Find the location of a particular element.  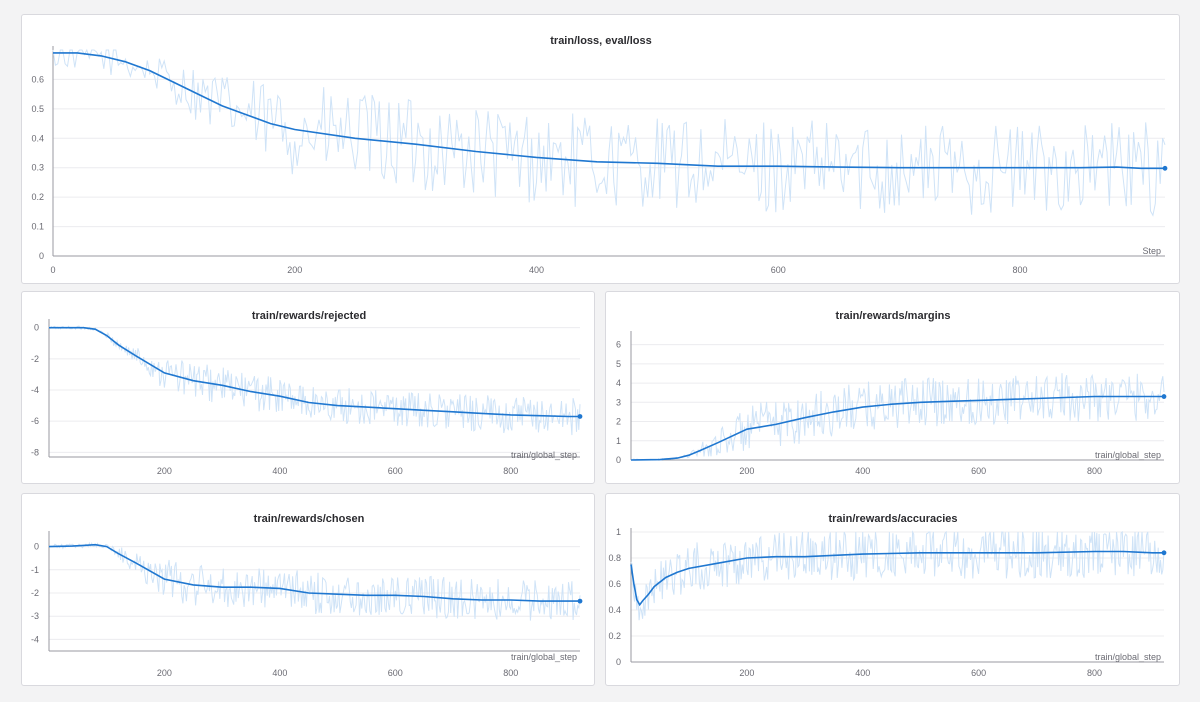

x-tick-label: 0 is located at coordinates (52, 270).